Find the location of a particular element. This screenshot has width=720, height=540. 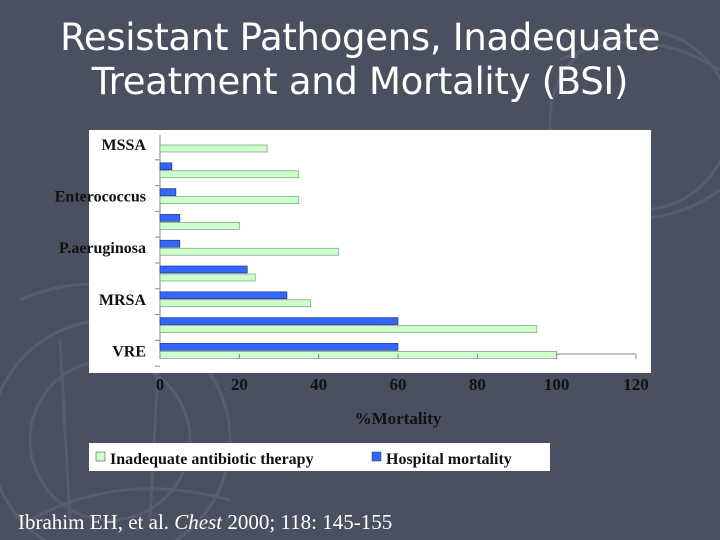

legend-background is located at coordinates (319, 457).